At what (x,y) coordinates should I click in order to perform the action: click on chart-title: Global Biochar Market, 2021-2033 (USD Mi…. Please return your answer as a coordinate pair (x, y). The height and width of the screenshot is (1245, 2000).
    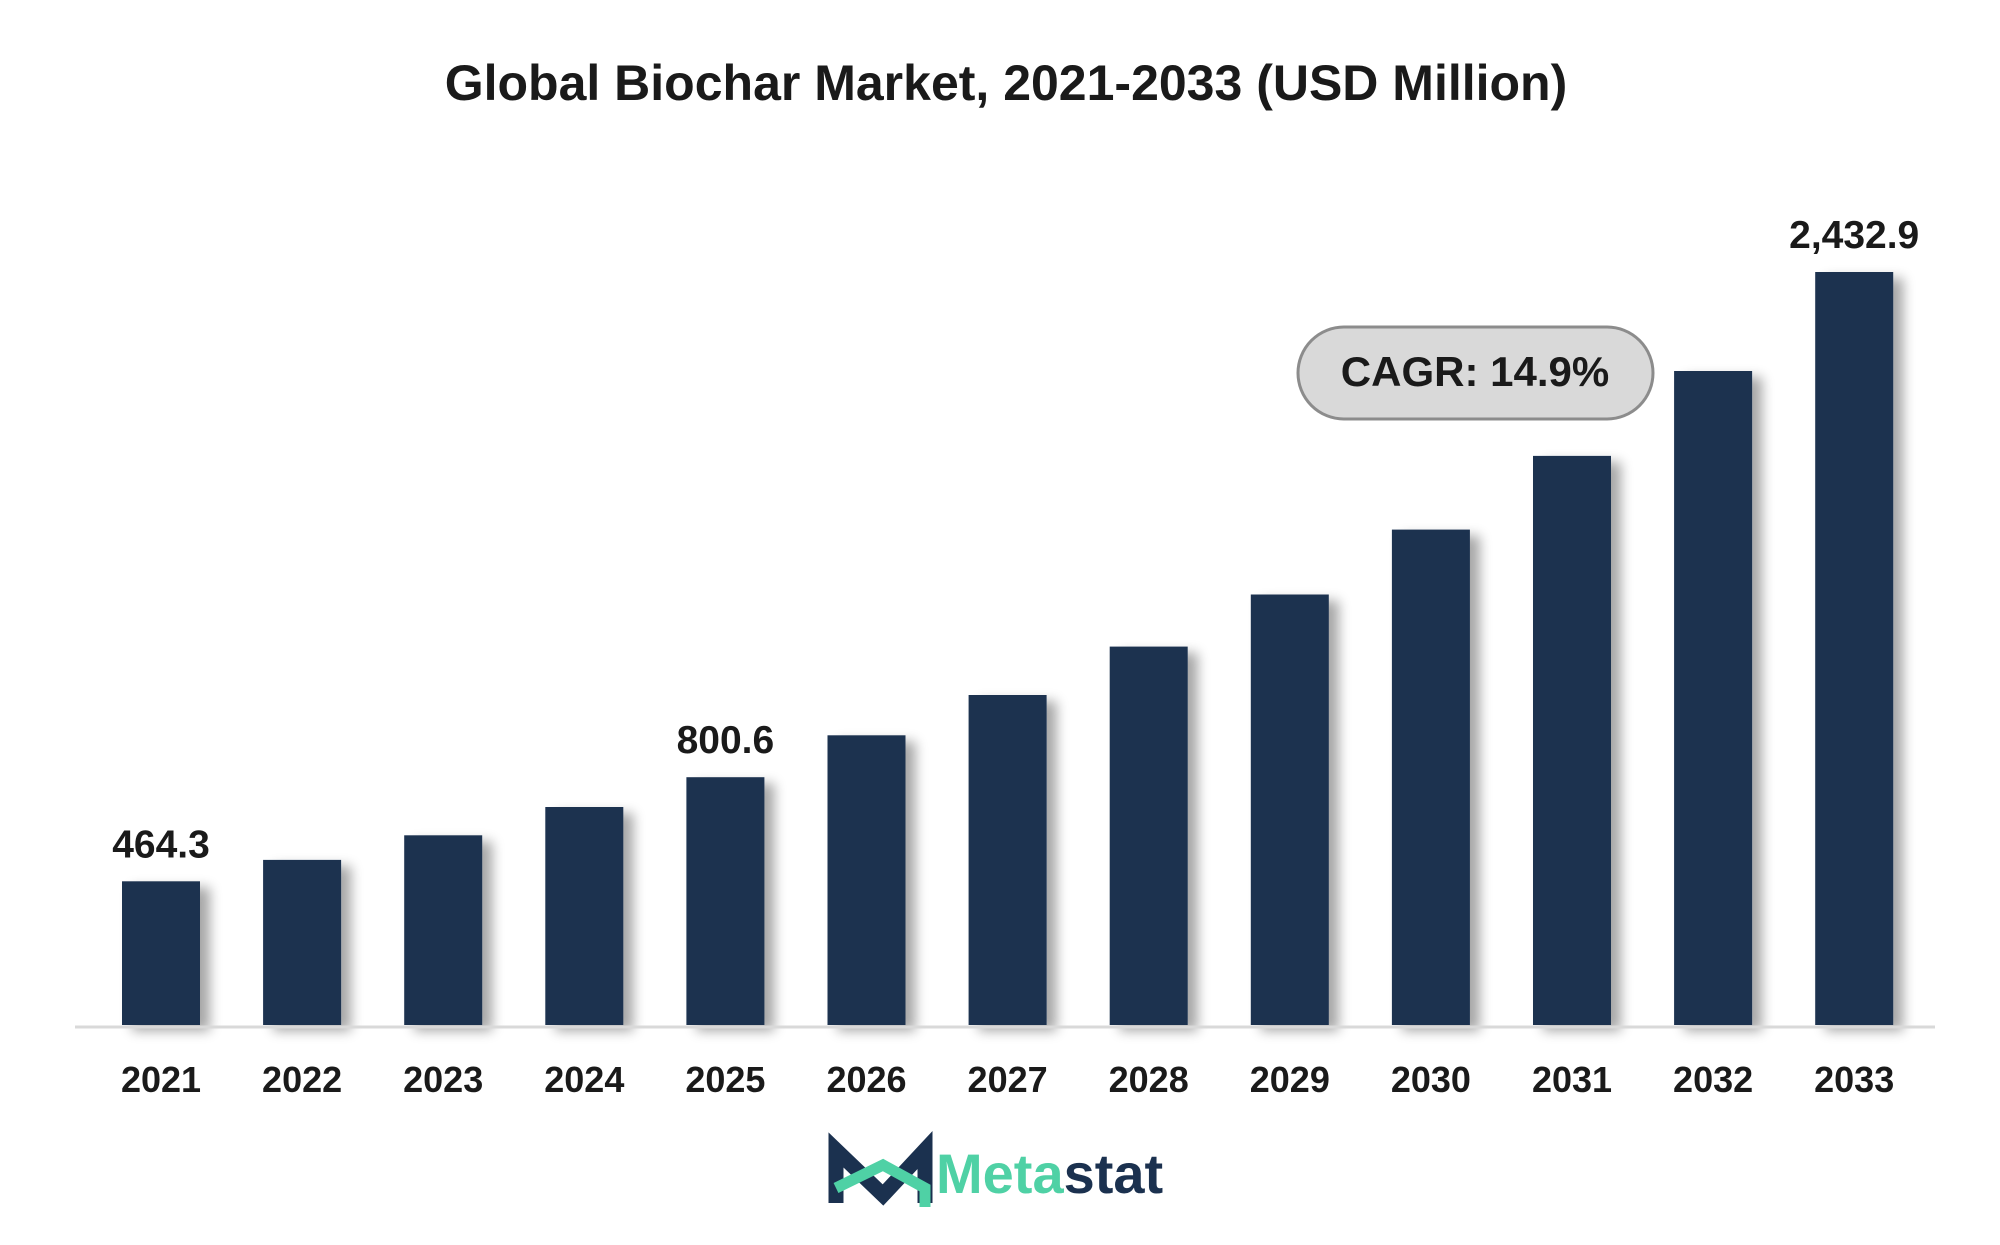
    Looking at the image, I should click on (1006, 83).